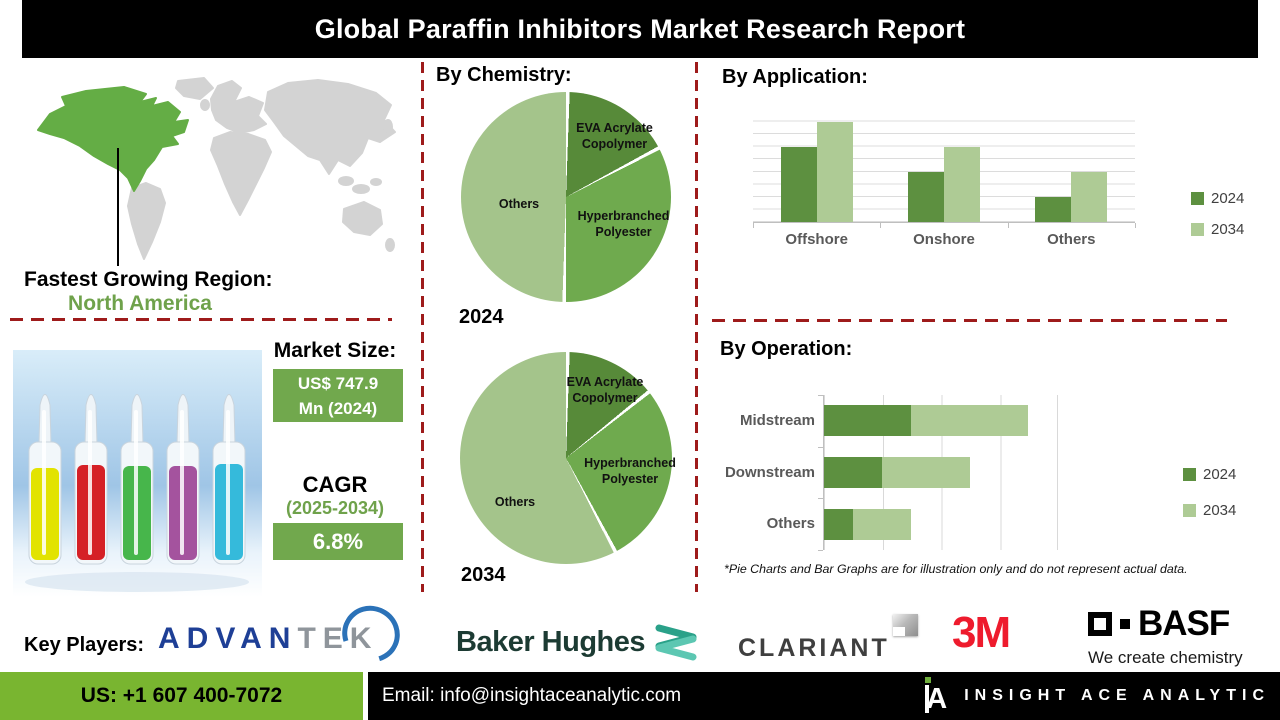  Describe the element at coordinates (786, 349) in the screenshot. I see `operation-section-heading: By Operation:` at that location.